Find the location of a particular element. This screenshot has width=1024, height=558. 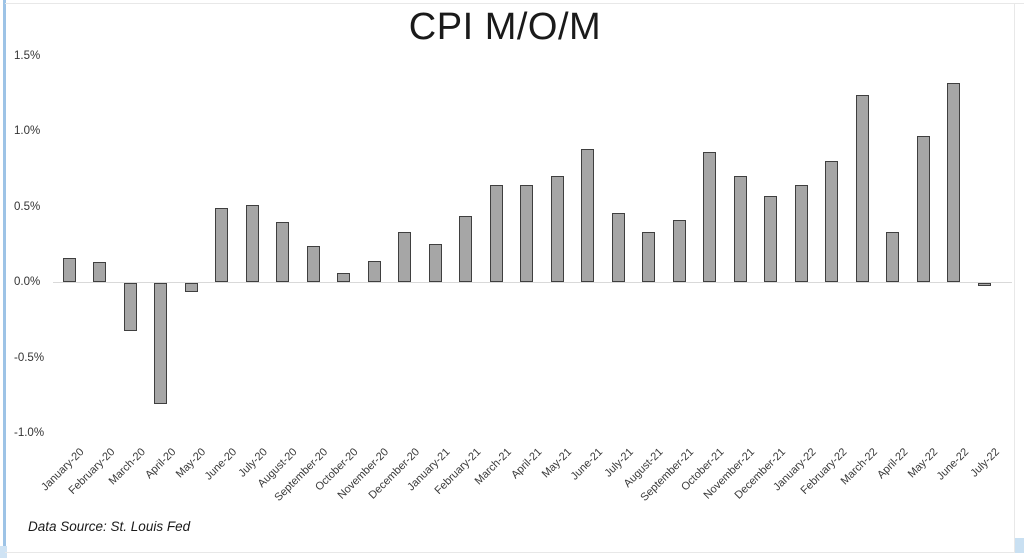

x-axis-label: April-22 is located at coordinates (892, 464).